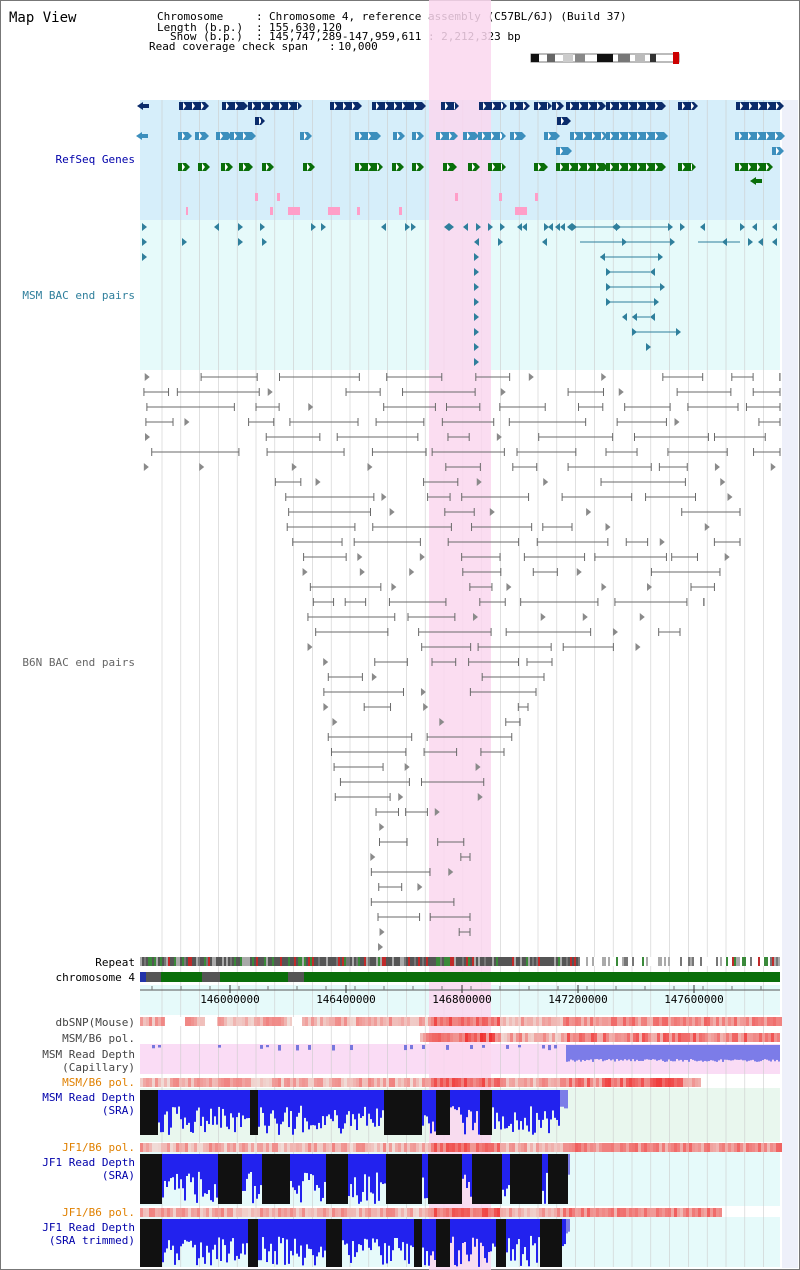 This screenshot has width=800, height=1270. Describe the element at coordinates (98, 1067) in the screenshot. I see `label-msm-read-cap-sub: (Capillary)` at that location.